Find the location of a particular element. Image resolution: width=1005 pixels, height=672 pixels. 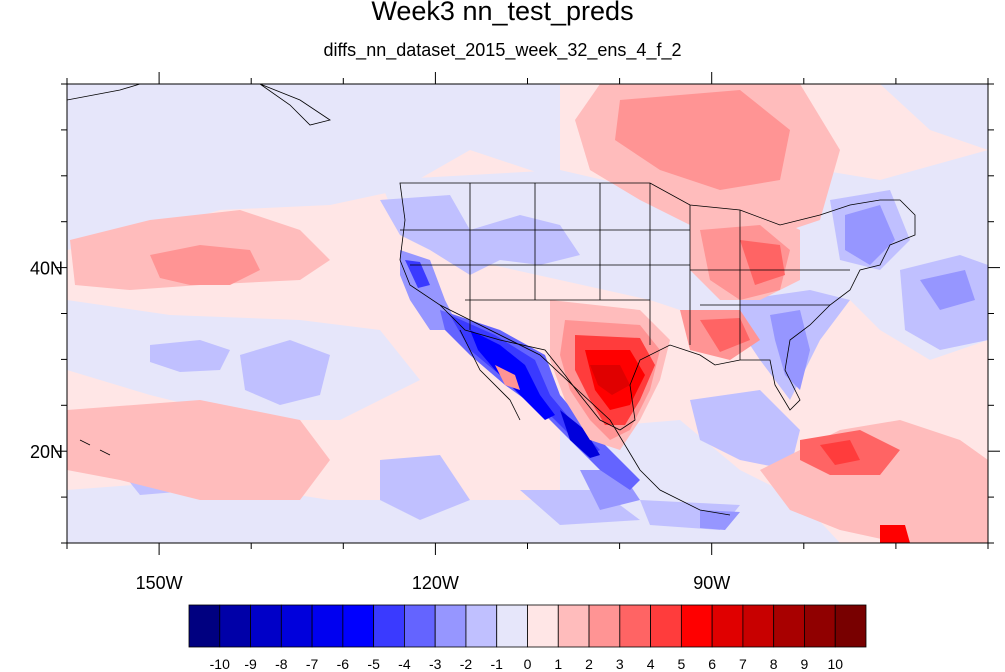

colorbar-label: -1 is located at coordinates (497, 664).